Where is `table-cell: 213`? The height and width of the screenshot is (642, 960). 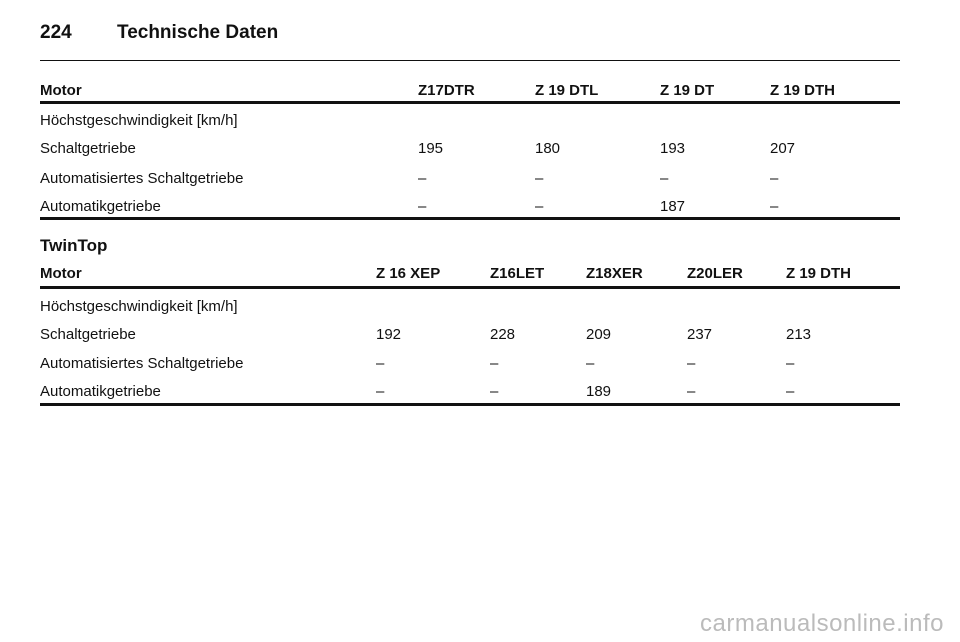 table-cell: 213 is located at coordinates (799, 334).